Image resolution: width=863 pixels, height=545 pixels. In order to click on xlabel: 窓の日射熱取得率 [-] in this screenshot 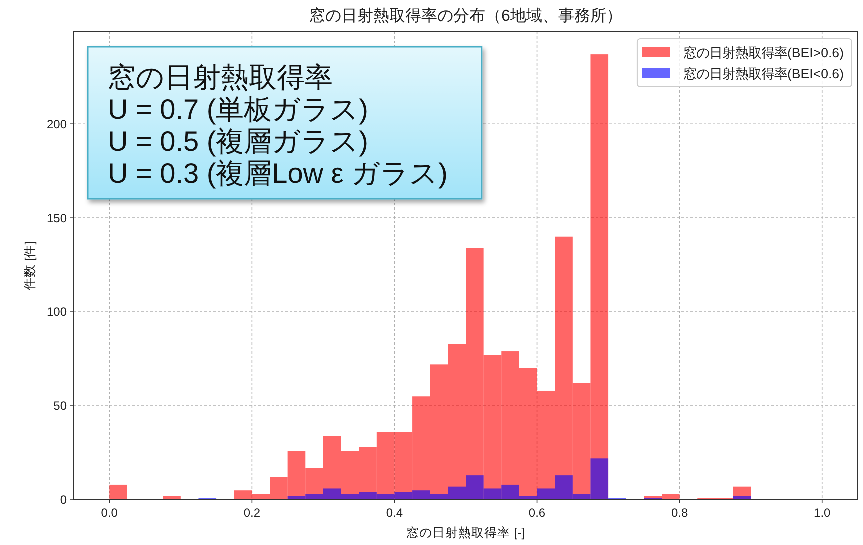, I will do `click(466, 533)`.